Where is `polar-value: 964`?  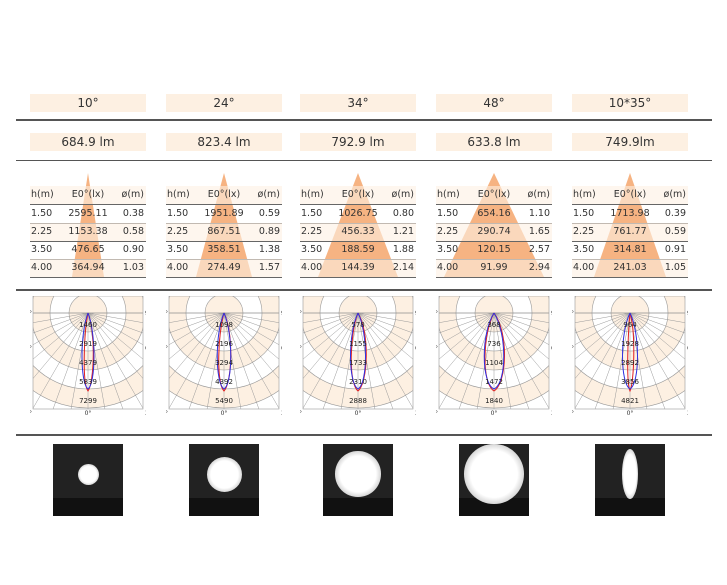 polar-value: 964 is located at coordinates (630, 325).